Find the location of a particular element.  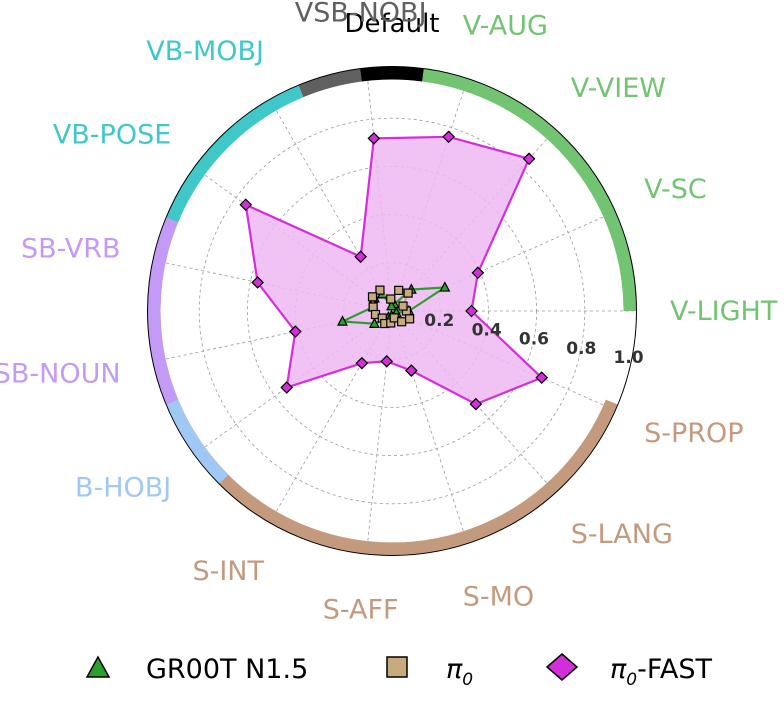

category-label-7: SB-VRB is located at coordinates (71, 249).